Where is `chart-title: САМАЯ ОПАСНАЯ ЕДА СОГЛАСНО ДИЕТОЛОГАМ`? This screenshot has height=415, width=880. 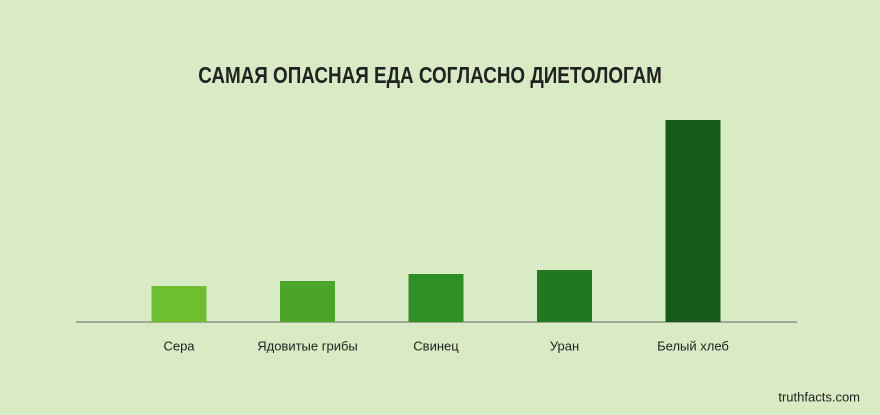 chart-title: САМАЯ ОПАСНАЯ ЕДА СОГЛАСНО ДИЕТОЛОГАМ is located at coordinates (430, 75).